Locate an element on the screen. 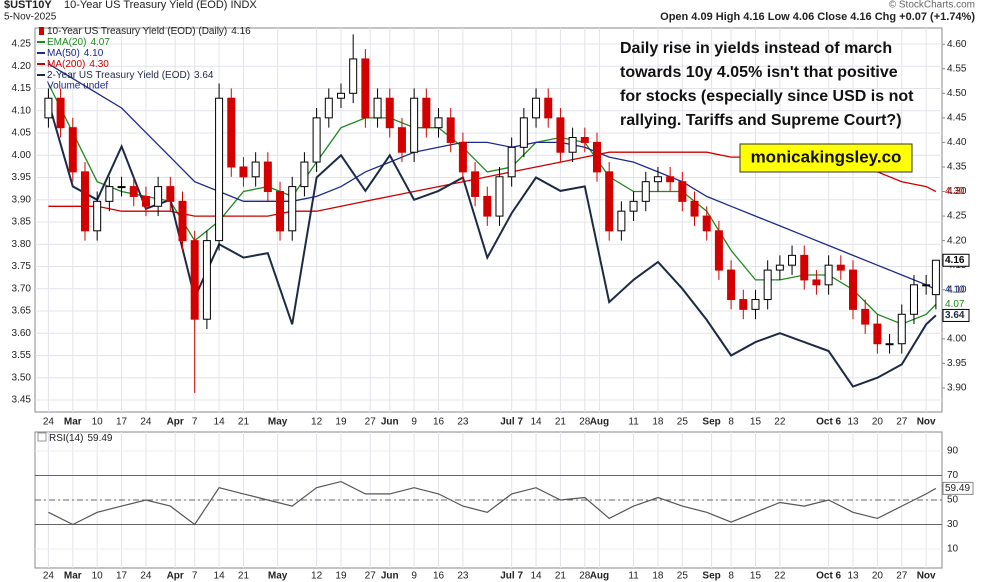 Image resolution: width=981 pixels, height=582 pixels. source: © StockCharts.com is located at coordinates (932, 5).